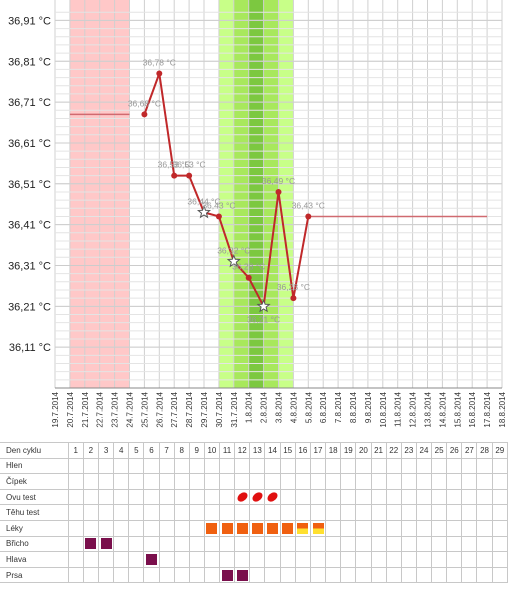  What do you see at coordinates (278, 181) in the screenshot?
I see `point-label: 36,49 °C` at bounding box center [278, 181].